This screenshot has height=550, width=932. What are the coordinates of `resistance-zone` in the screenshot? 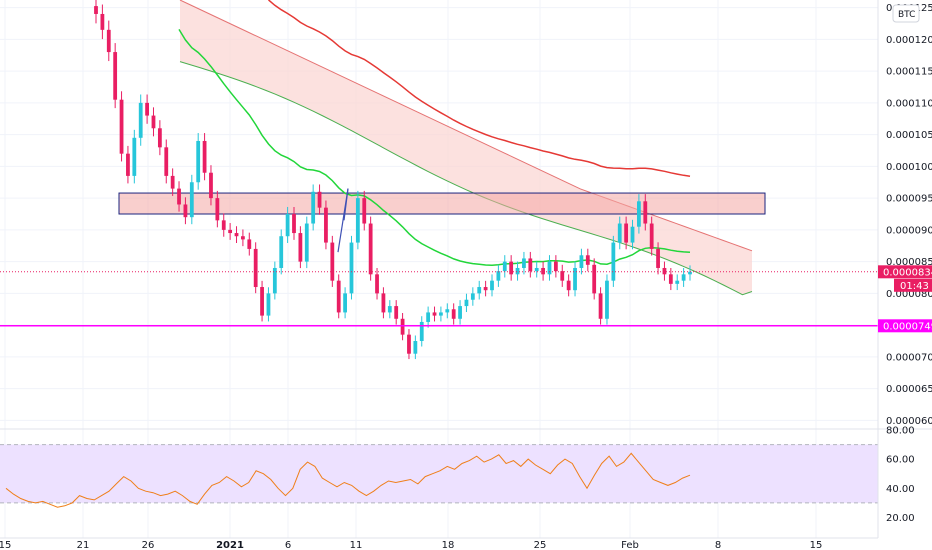 It's located at (442, 203).